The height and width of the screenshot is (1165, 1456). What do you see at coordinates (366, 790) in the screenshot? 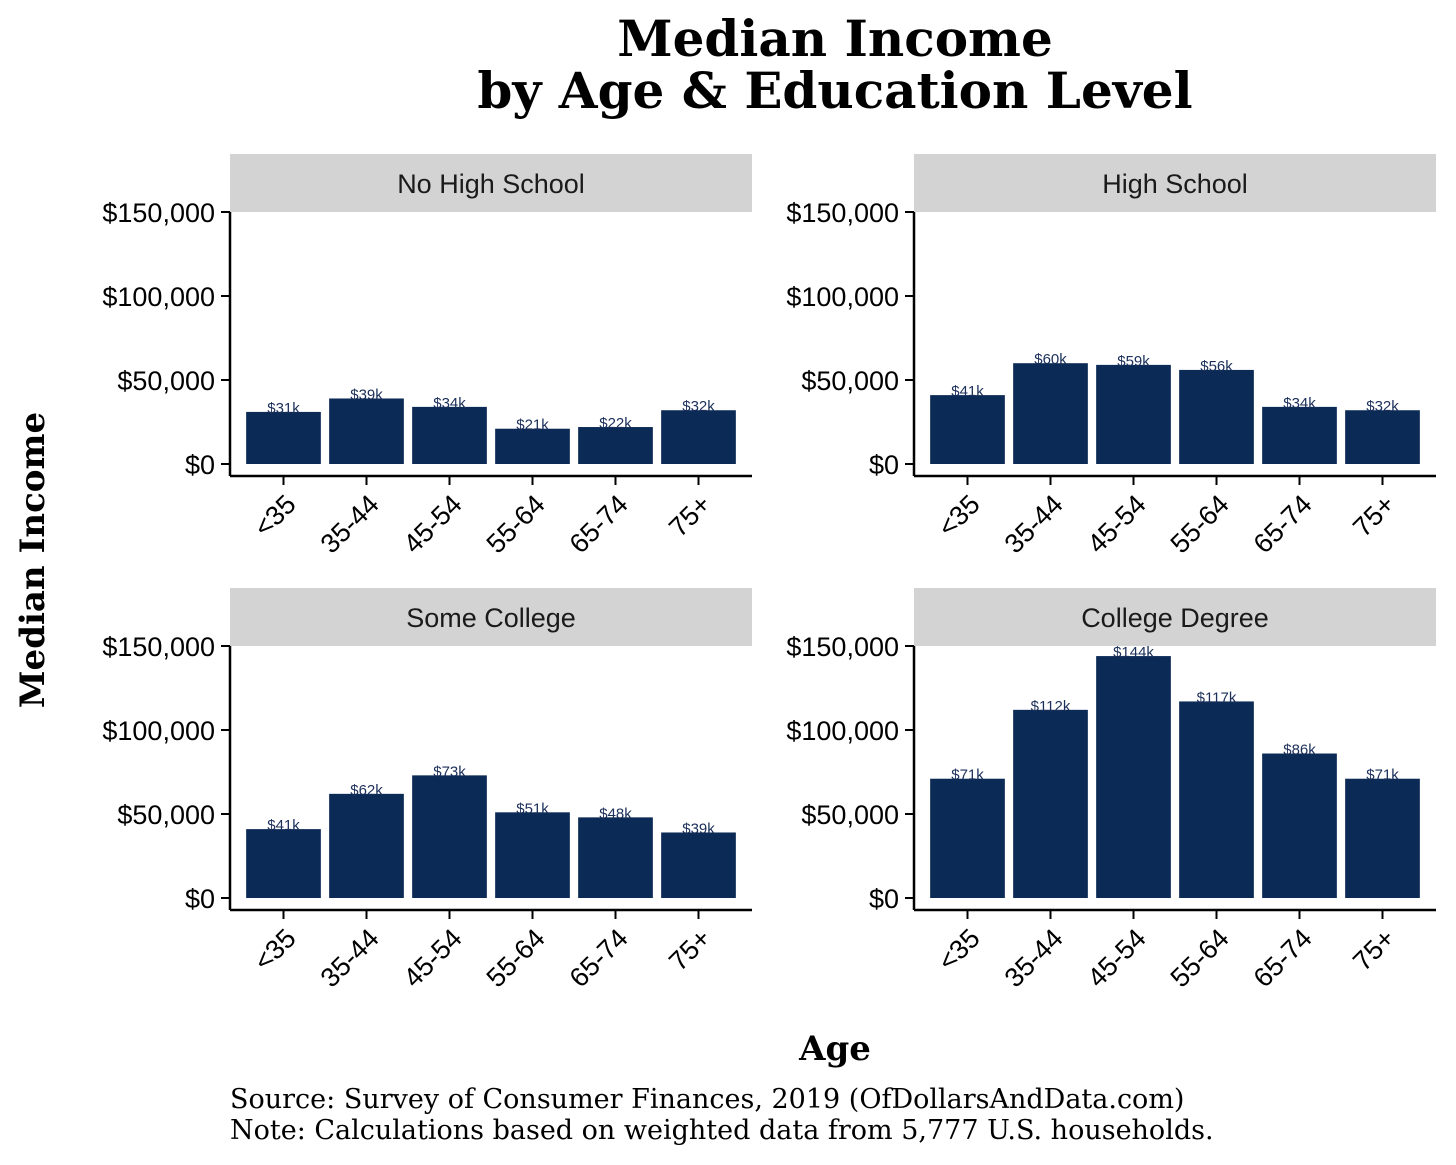
I see `data-label: $62k` at bounding box center [366, 790].